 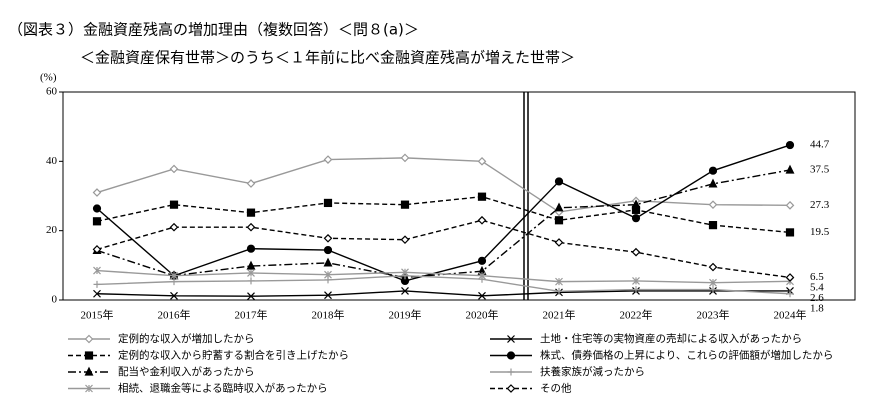 What do you see at coordinates (482, 315) in the screenshot?
I see `x-tick-label: 2020年` at bounding box center [482, 315].